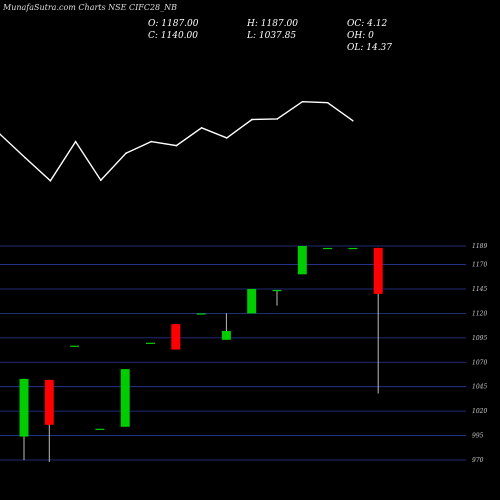  What do you see at coordinates (272, 36) in the screenshot?
I see `stat-low: L: 1037.85` at bounding box center [272, 36].